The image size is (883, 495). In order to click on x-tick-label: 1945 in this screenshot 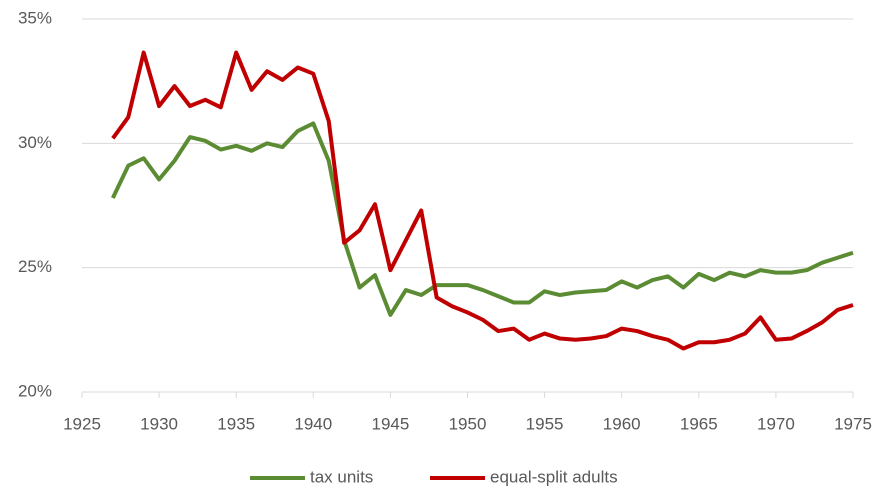, I will do `click(390, 423)`.